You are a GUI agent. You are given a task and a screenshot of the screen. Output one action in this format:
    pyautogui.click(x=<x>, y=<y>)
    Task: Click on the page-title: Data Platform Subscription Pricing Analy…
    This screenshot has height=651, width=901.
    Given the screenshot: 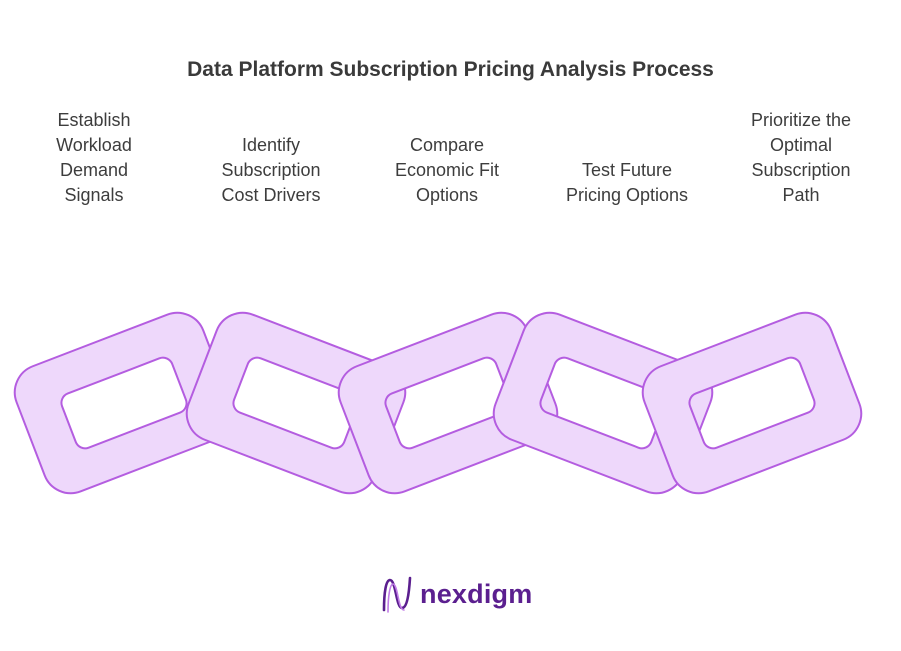 What is the action you would take?
    pyautogui.click(x=450, y=69)
    